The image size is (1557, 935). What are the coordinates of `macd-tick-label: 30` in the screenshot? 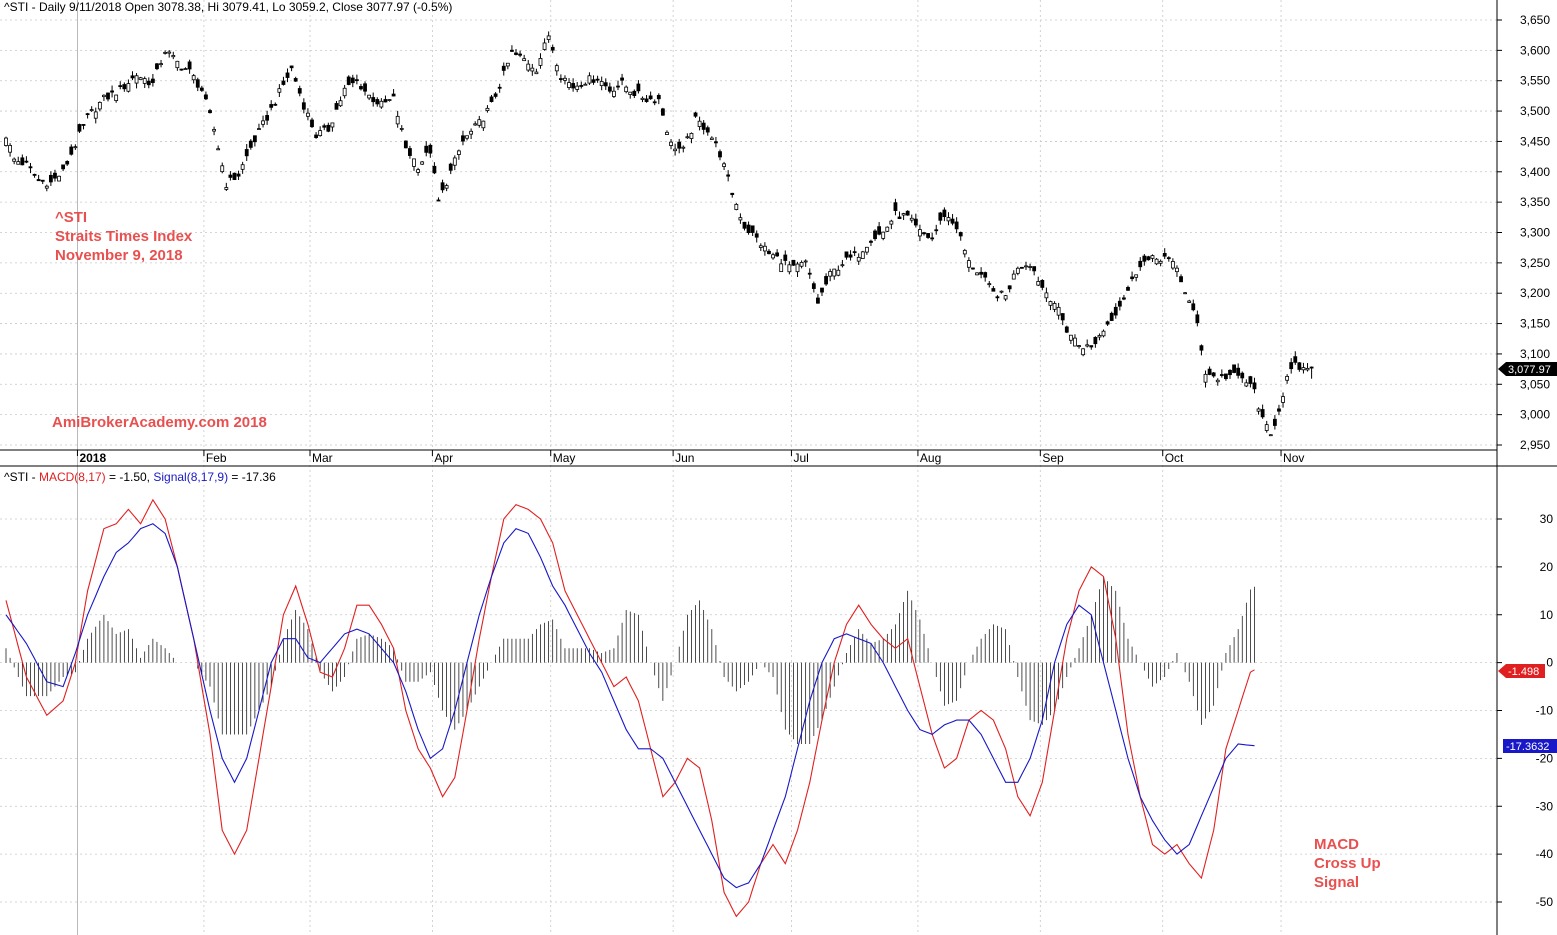 It's located at (1547, 519).